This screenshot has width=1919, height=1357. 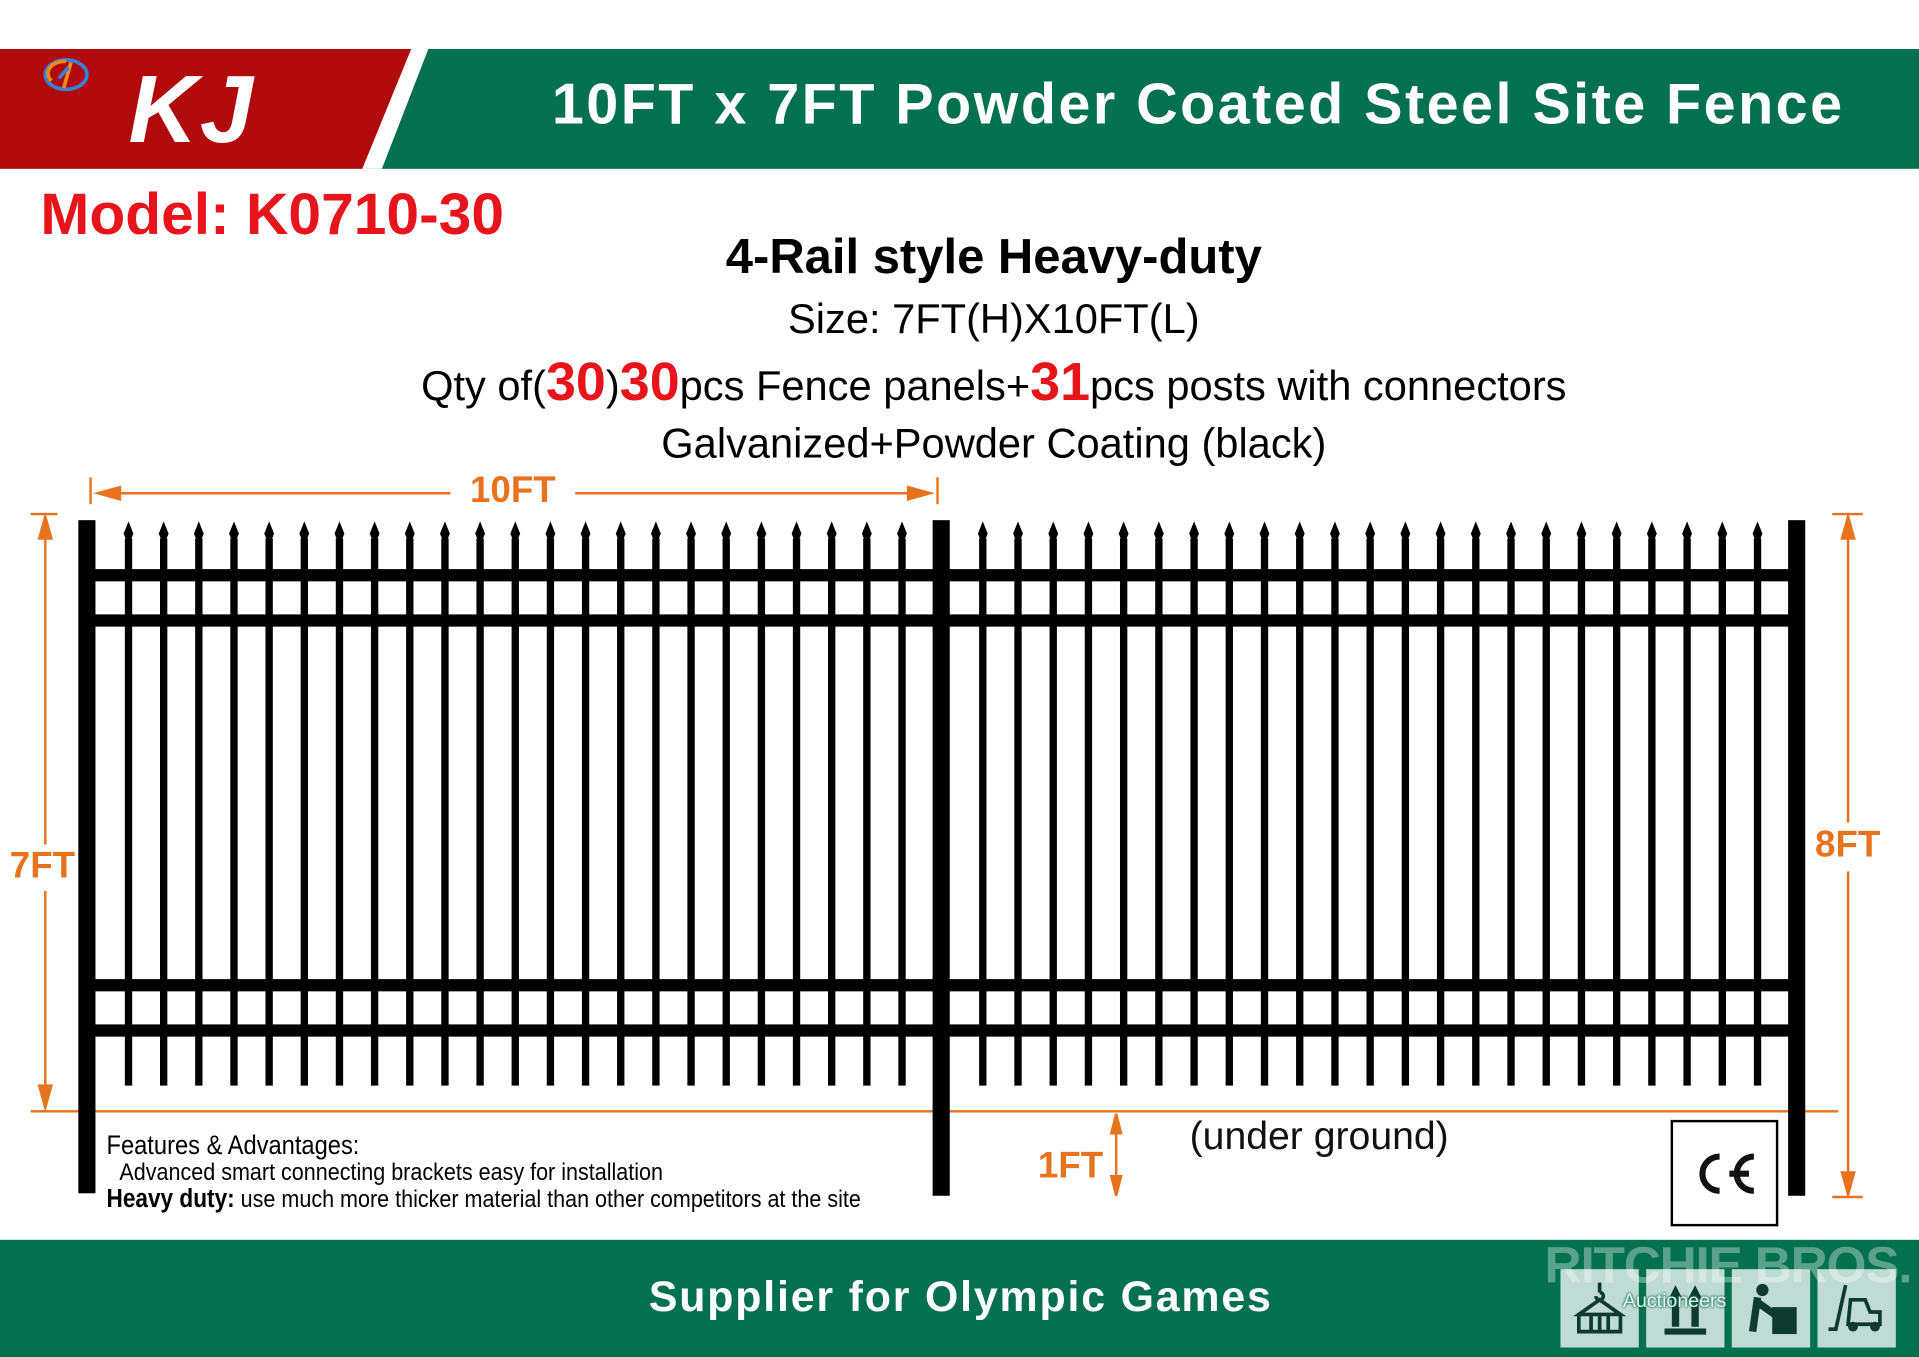 What do you see at coordinates (66, 75) in the screenshot?
I see `kj-logo-icon` at bounding box center [66, 75].